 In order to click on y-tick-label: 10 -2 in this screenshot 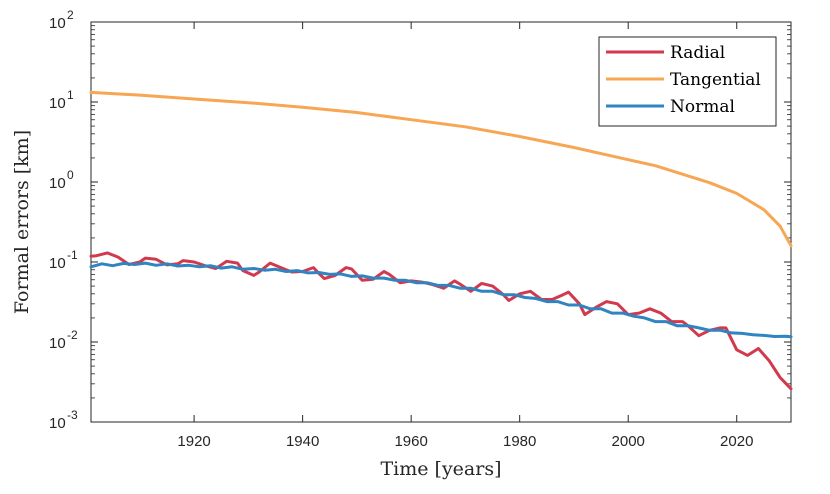, I will do `click(63, 340)`.